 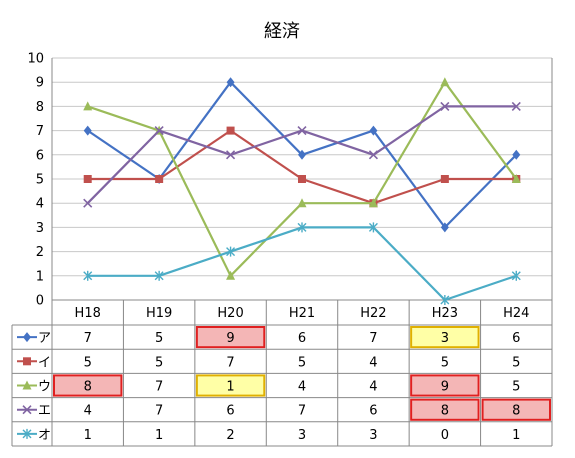 I want to click on legend-label: ウ, so click(x=44, y=387).